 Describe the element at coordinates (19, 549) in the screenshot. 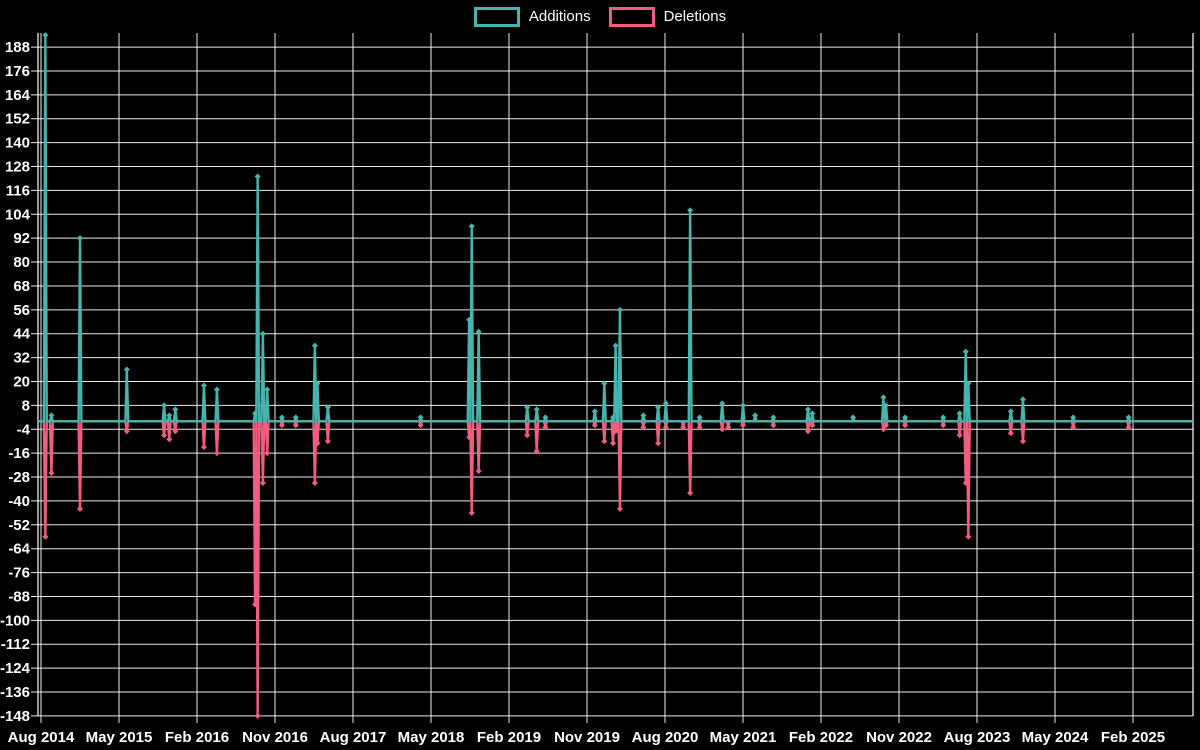

I see `svg-text: -64` at that location.